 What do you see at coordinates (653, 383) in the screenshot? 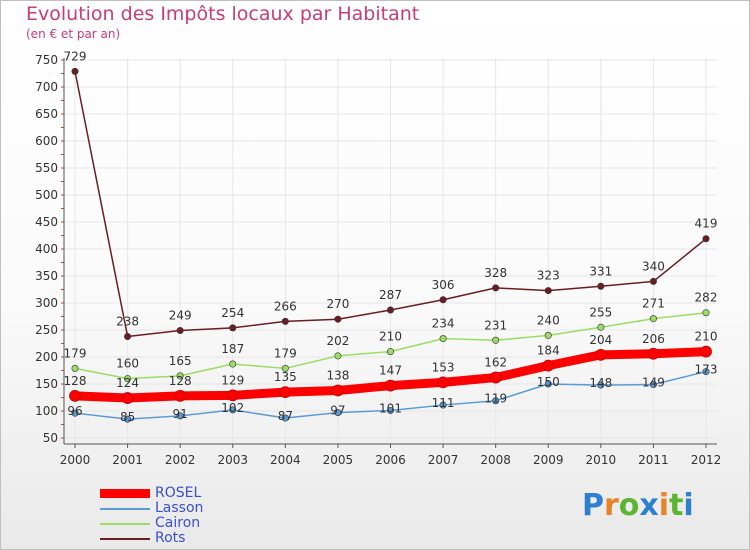
I see `data-label-lasson: 149` at bounding box center [653, 383].